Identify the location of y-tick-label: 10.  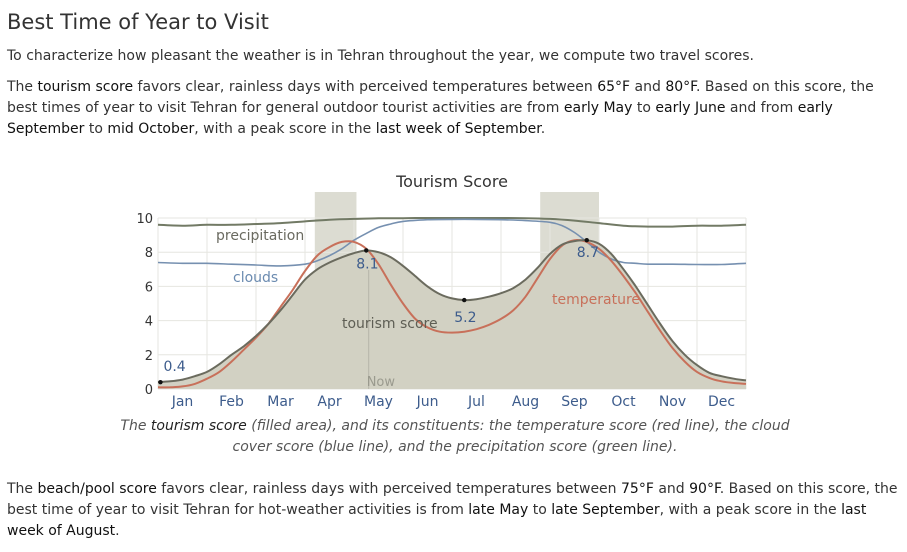
(144, 219).